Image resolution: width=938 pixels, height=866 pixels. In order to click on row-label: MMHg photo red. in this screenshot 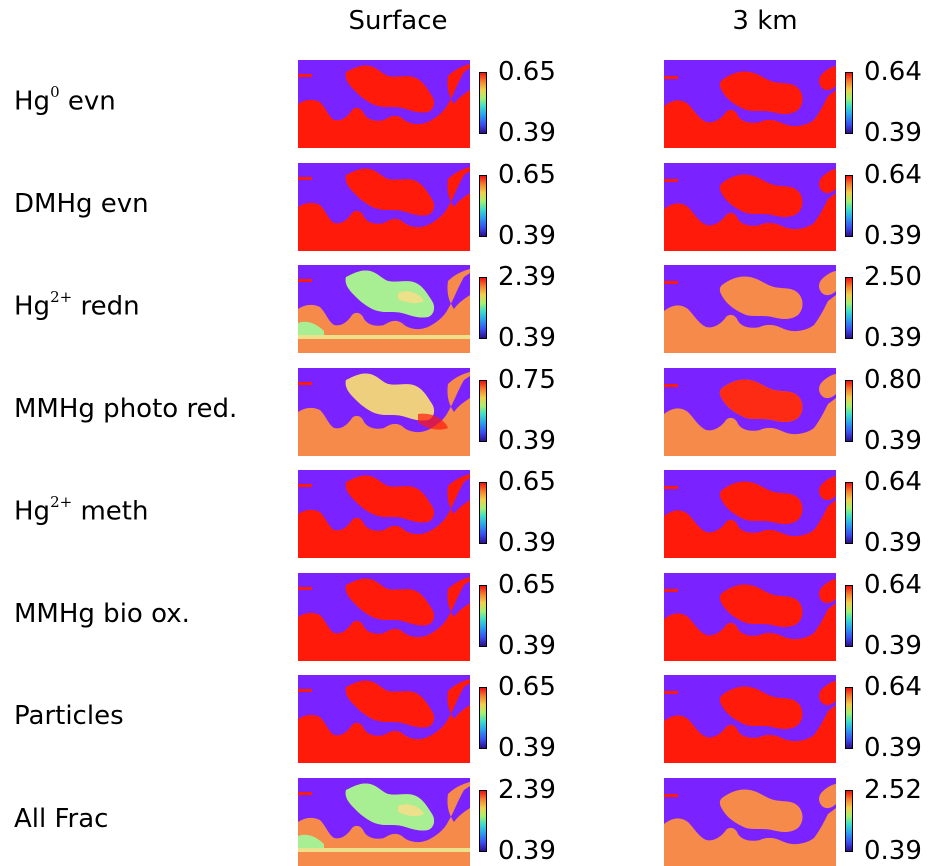, I will do `click(125, 409)`.